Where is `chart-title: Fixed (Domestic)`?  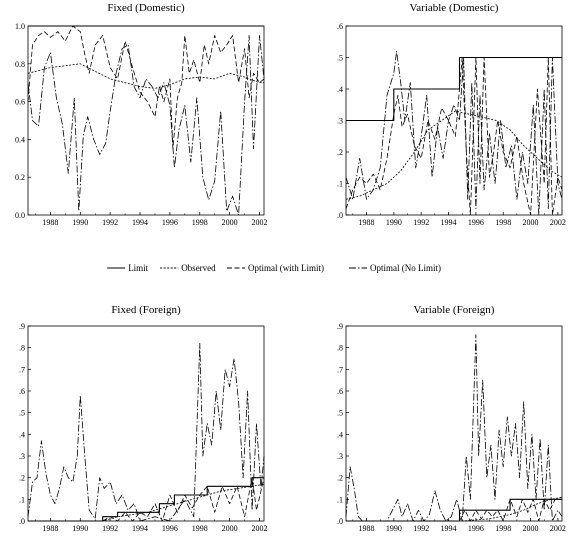 chart-title: Fixed (Domestic) is located at coordinates (146, 8).